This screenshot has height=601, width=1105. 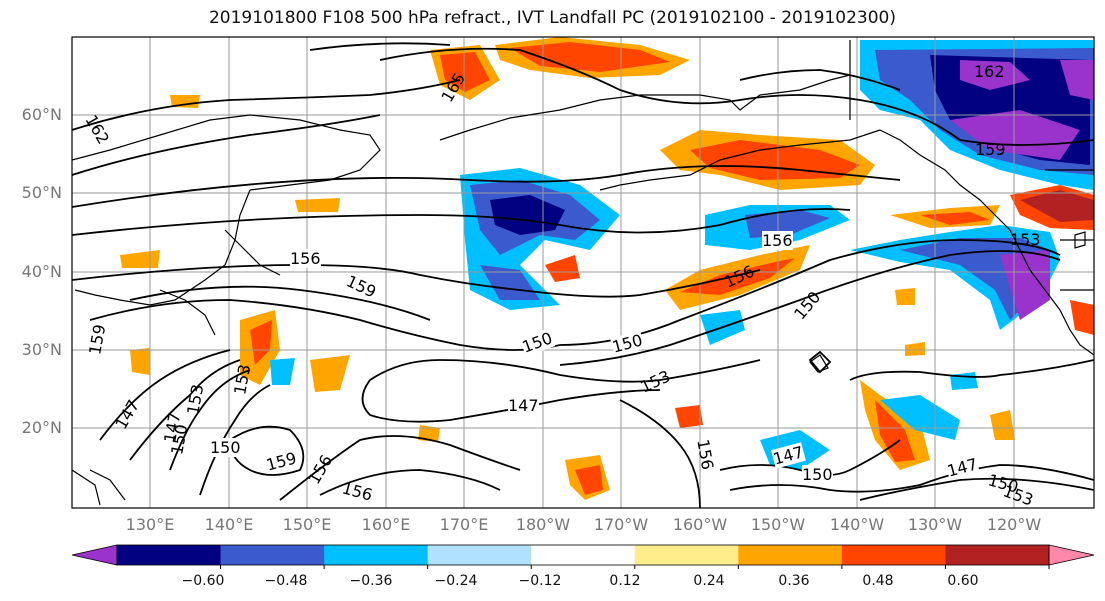 I want to click on lat-label-60n: 60°N, so click(x=41, y=114).